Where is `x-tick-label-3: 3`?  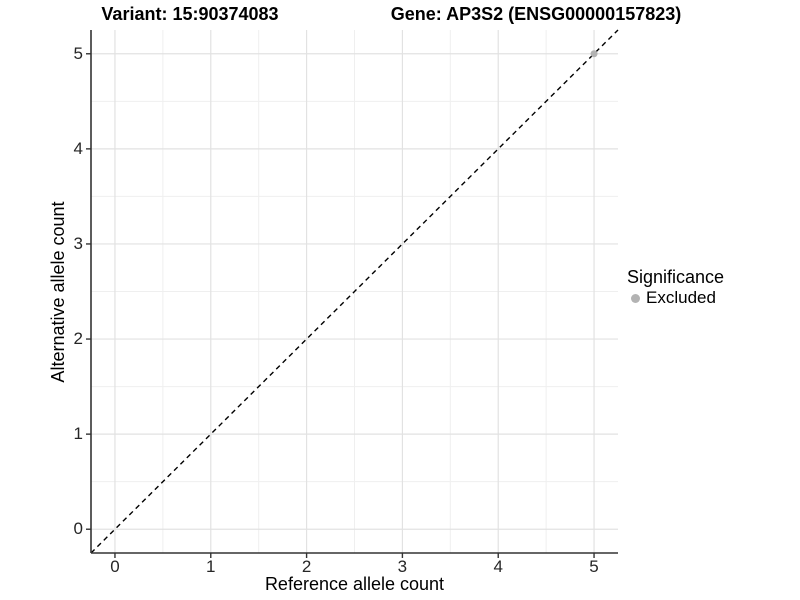
x-tick-label-3: 3 is located at coordinates (402, 566).